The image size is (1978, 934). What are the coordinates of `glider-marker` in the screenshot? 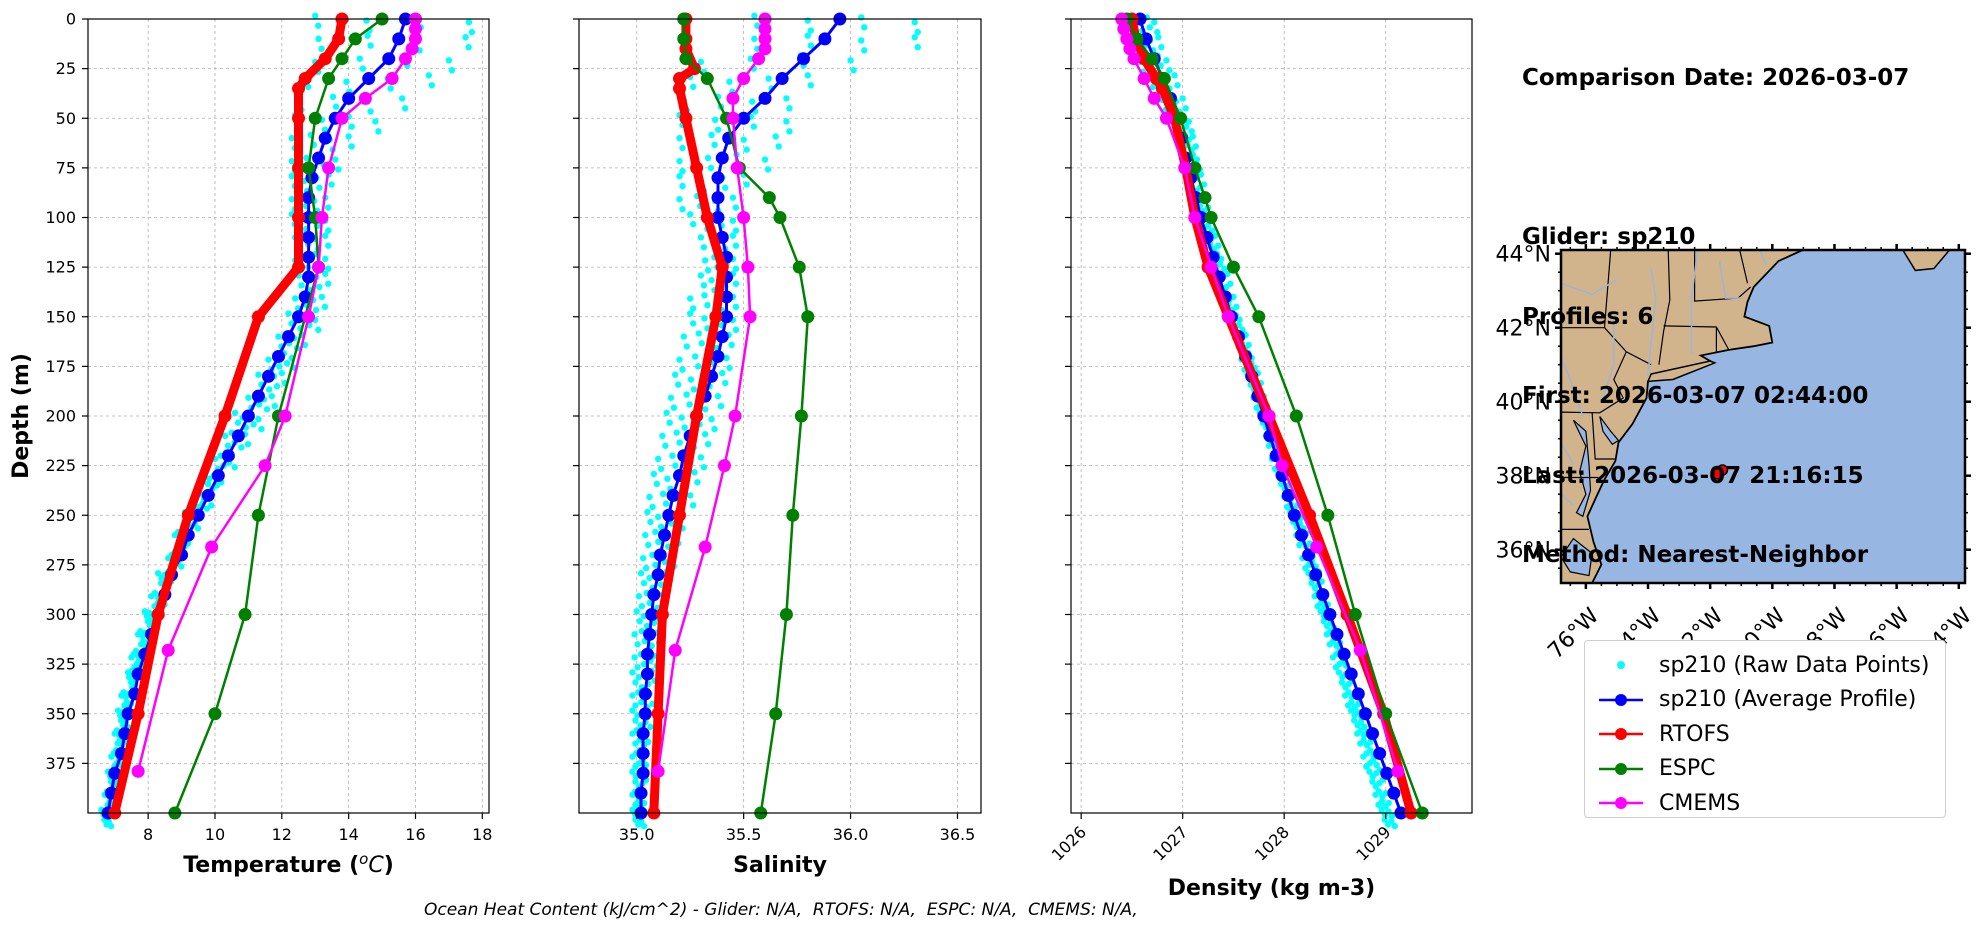 It's located at (1717, 474).